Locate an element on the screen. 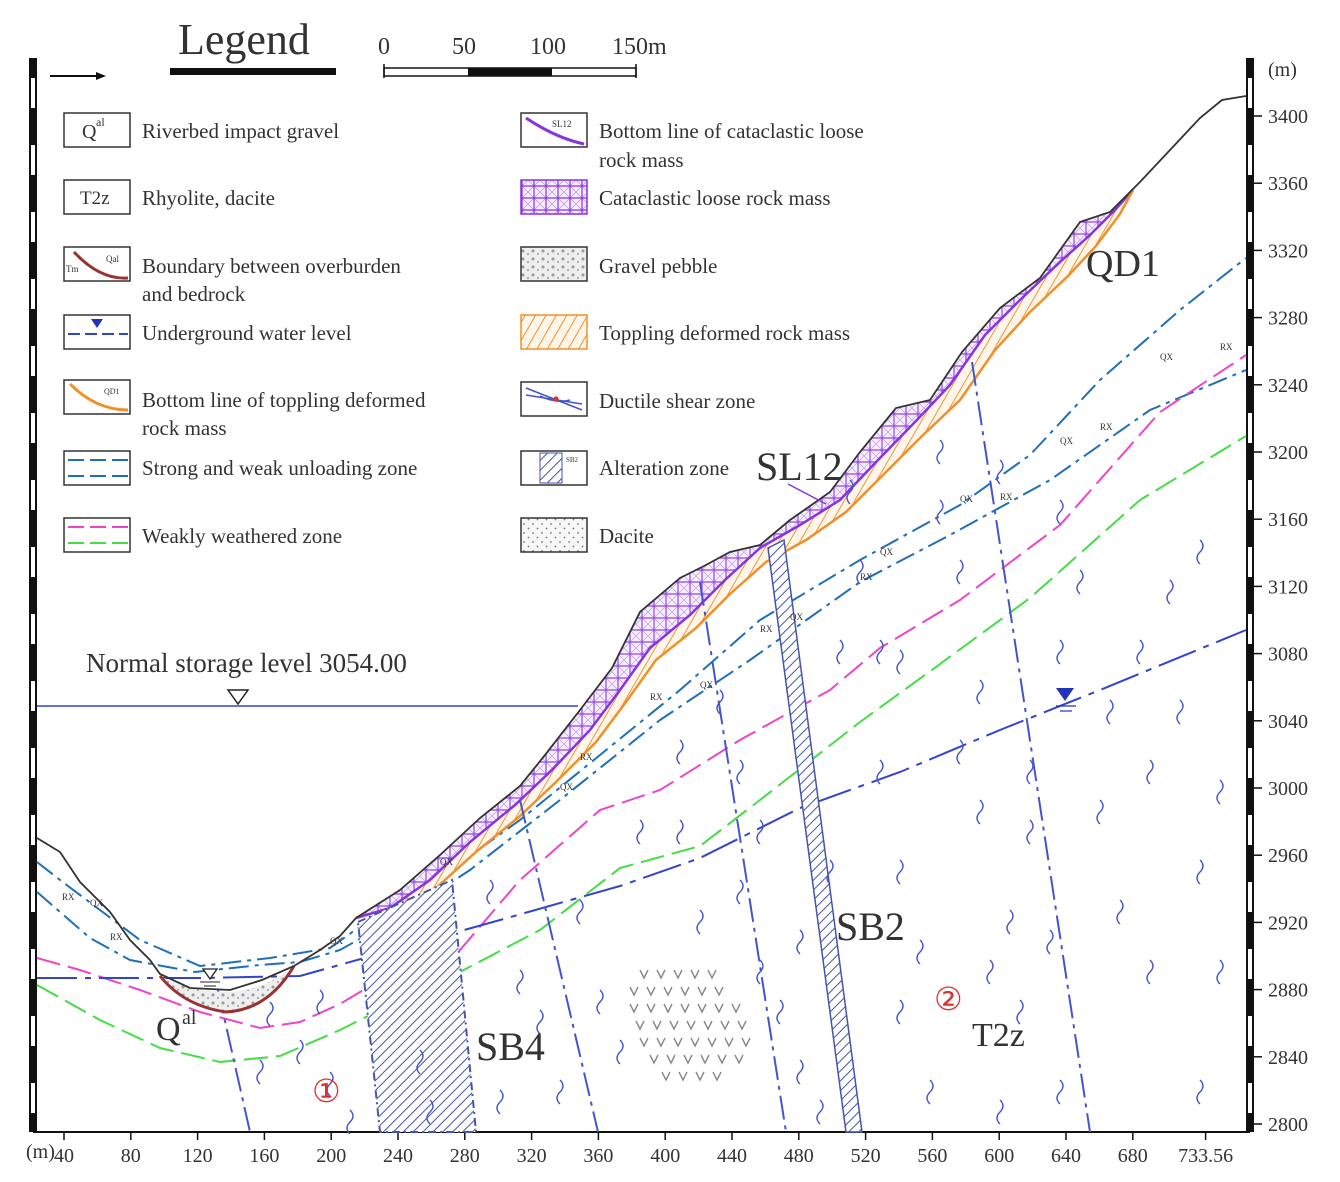 The image size is (1340, 1182). x-tick-label: 640 is located at coordinates (1066, 1156).